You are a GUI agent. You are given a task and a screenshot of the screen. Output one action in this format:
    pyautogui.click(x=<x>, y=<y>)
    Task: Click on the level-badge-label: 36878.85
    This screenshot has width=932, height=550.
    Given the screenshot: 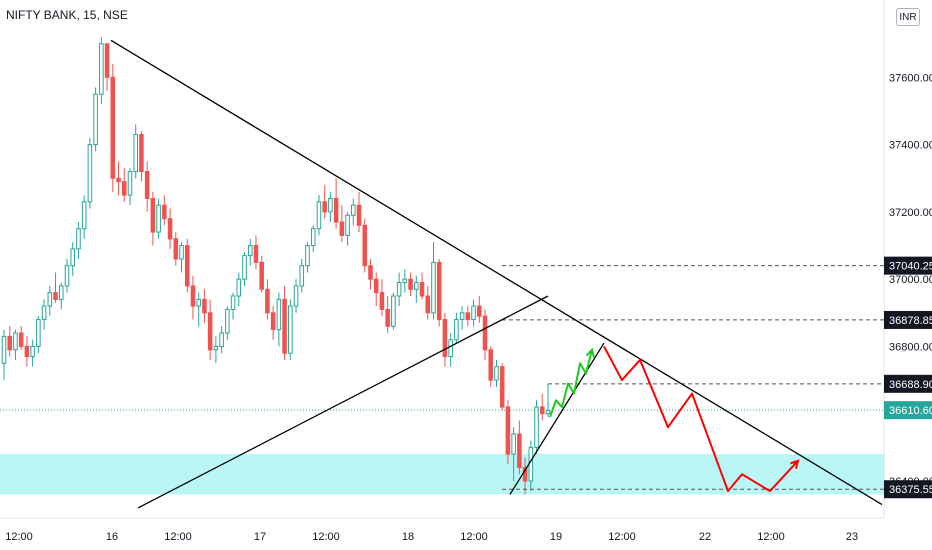 What is the action you would take?
    pyautogui.click(x=910, y=321)
    